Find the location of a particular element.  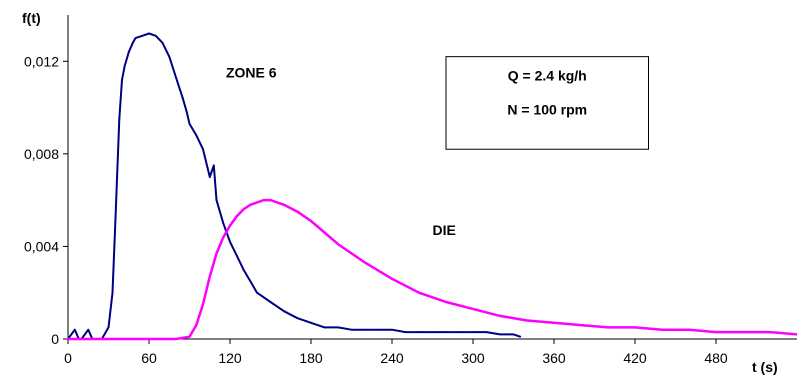

parameter-text: N = 100 rpm is located at coordinates (547, 110).